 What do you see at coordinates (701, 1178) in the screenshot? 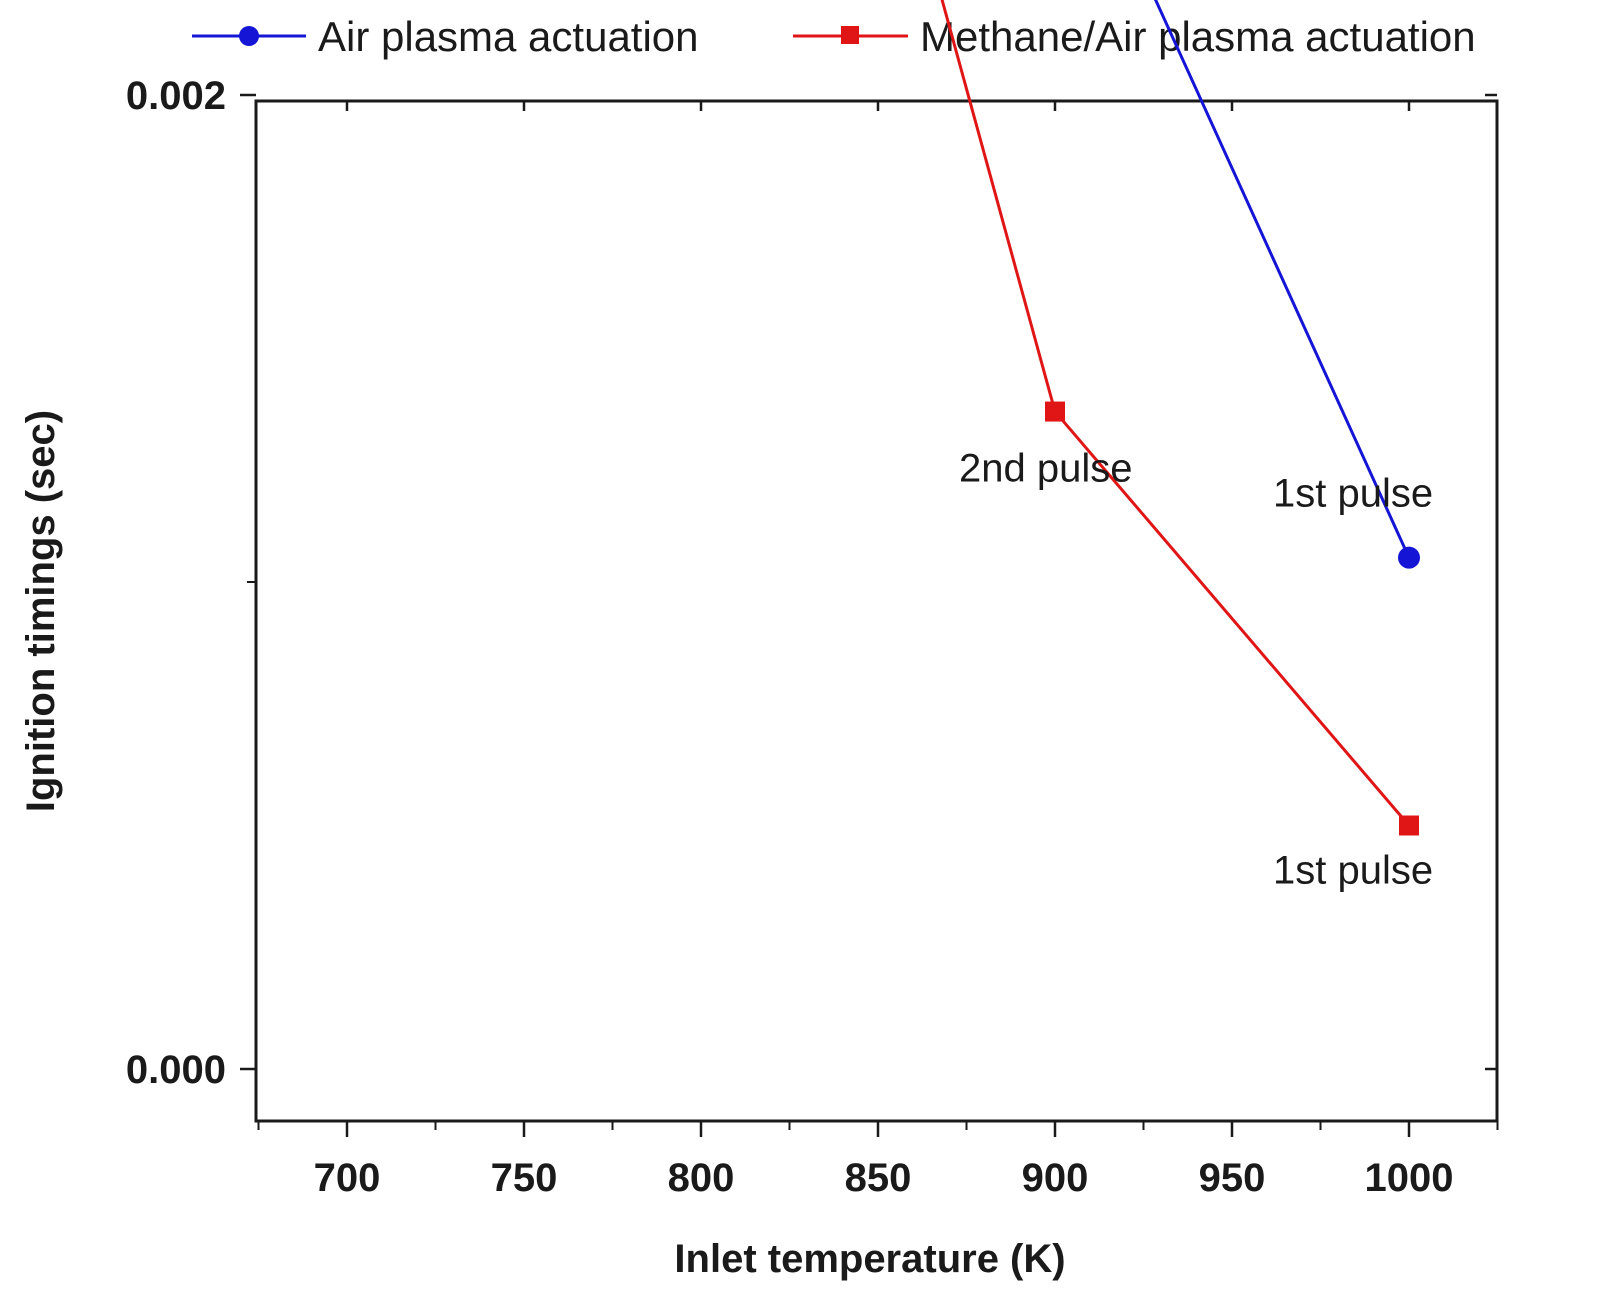
I see `x-tick-label-800: 800` at bounding box center [701, 1178].